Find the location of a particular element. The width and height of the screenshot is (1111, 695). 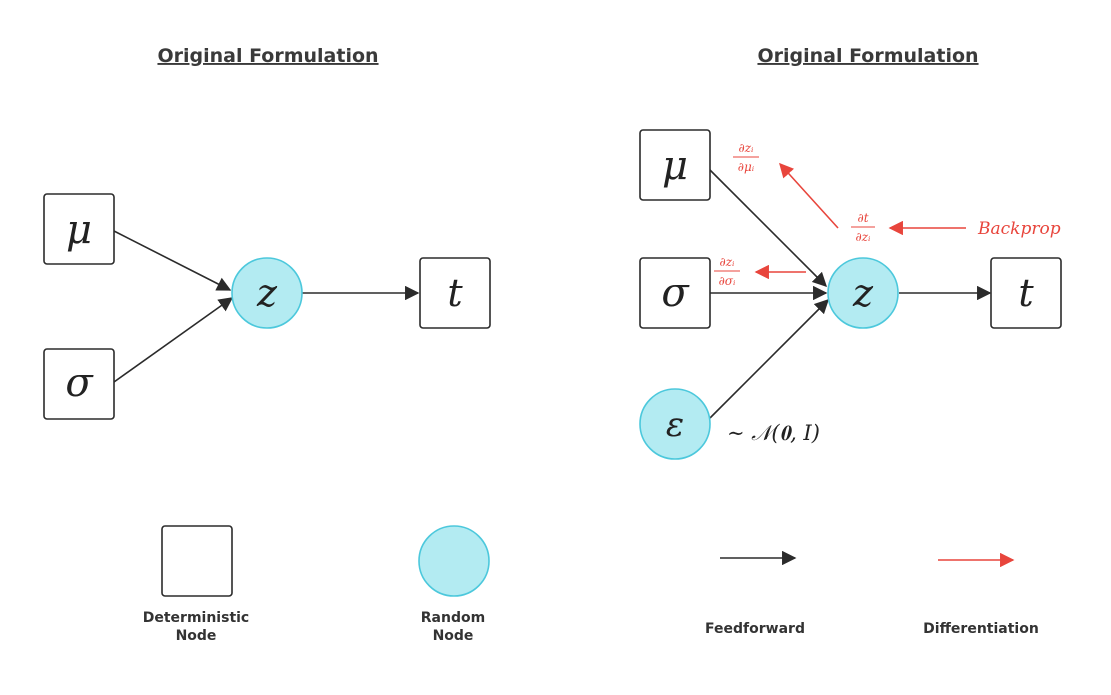

edge-mu-to-z is located at coordinates (172, 260).